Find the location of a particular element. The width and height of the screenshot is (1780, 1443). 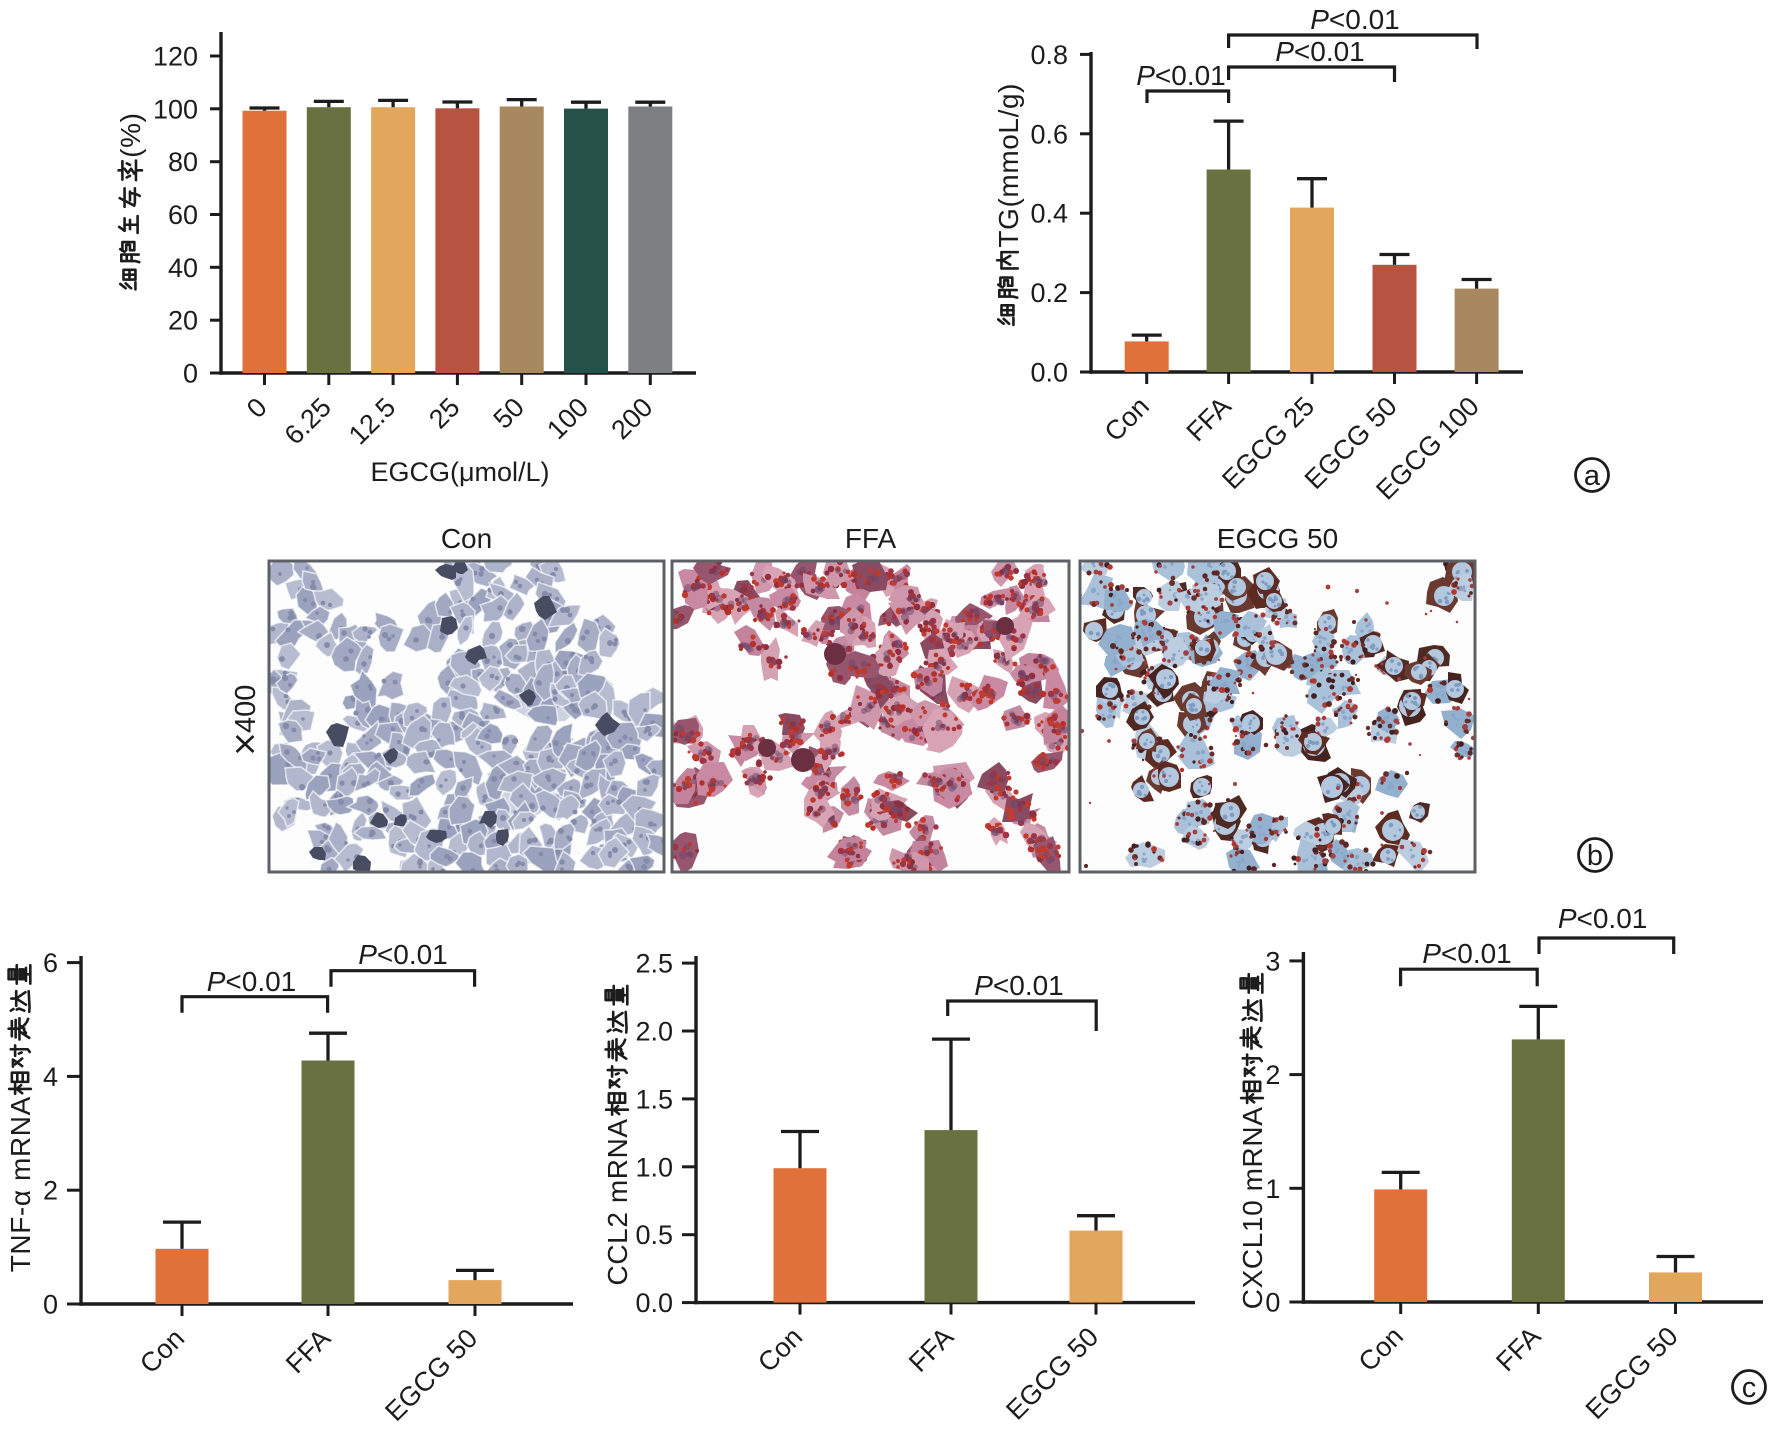

svg-text: 1.0 is located at coordinates (654, 1167).